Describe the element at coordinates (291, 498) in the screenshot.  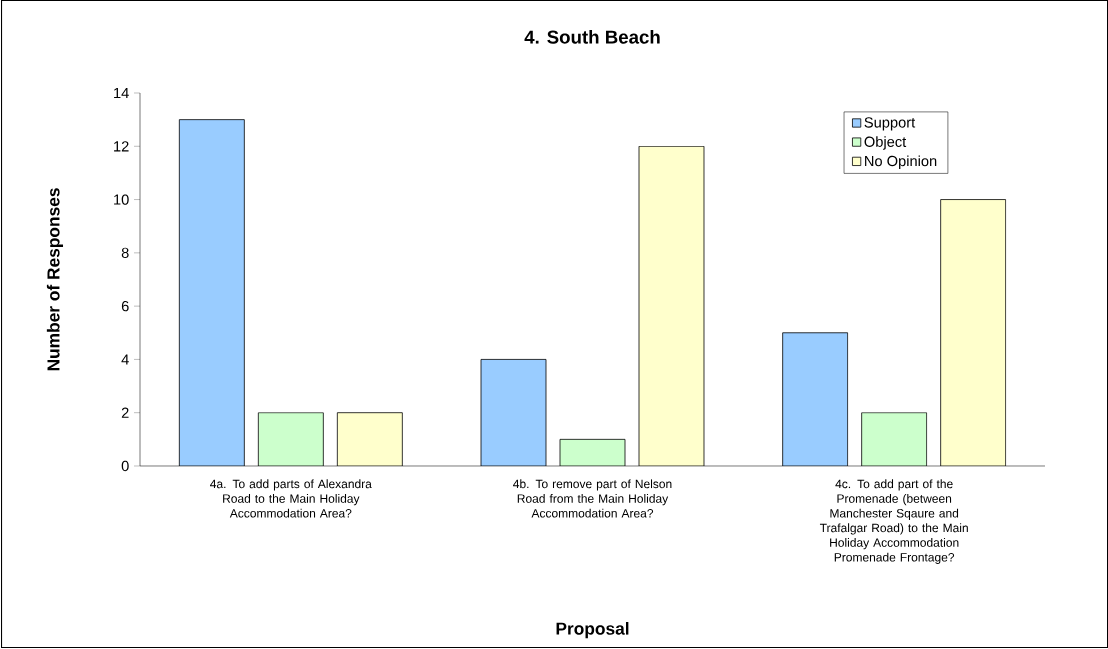
I see `x-tick-label: 4a. To add parts of Alexandra Road to the Main Holiday Accommodation Area?` at that location.